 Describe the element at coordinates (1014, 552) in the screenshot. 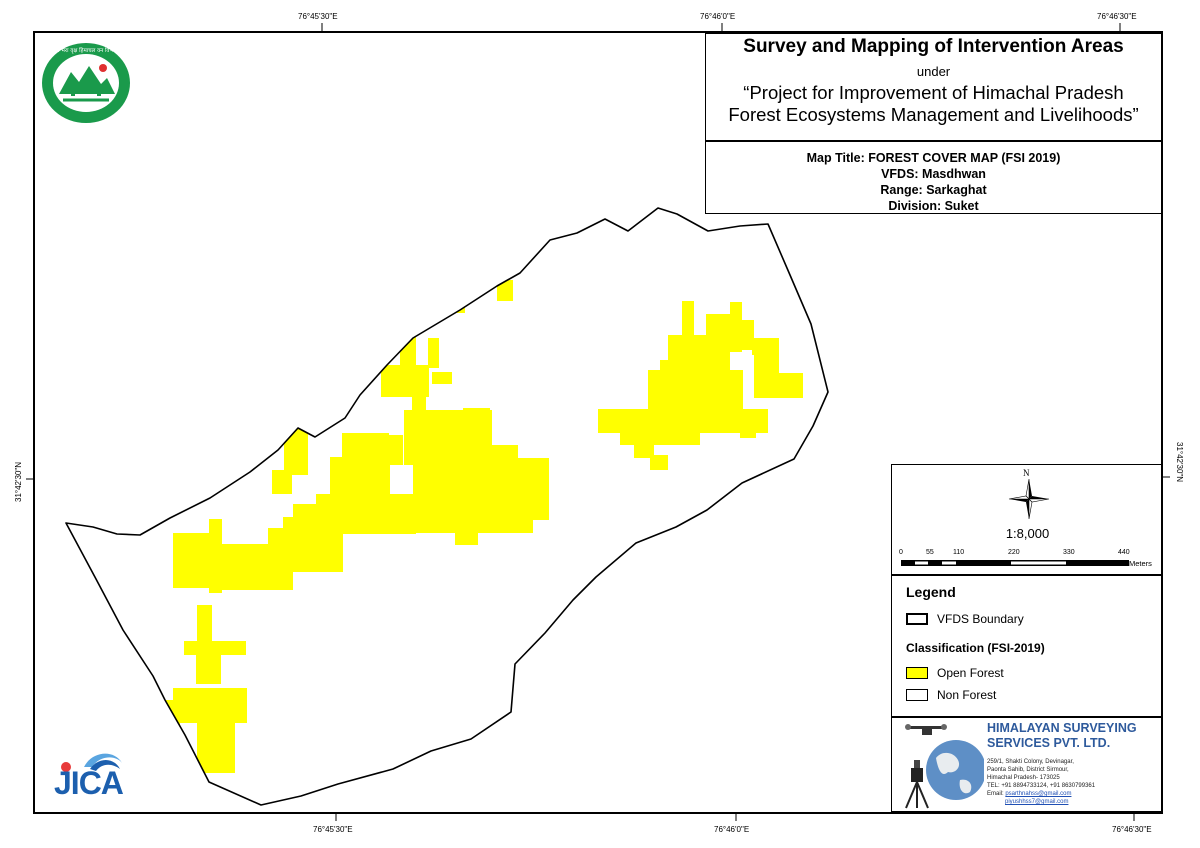

I see `scale-tick-220: 220` at that location.